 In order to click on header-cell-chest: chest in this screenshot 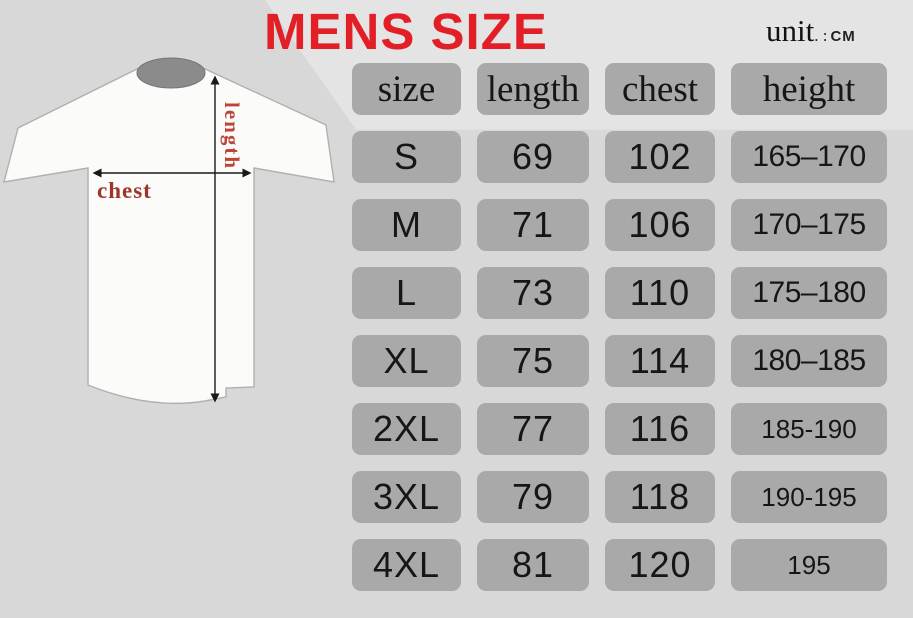, I will do `click(660, 89)`.